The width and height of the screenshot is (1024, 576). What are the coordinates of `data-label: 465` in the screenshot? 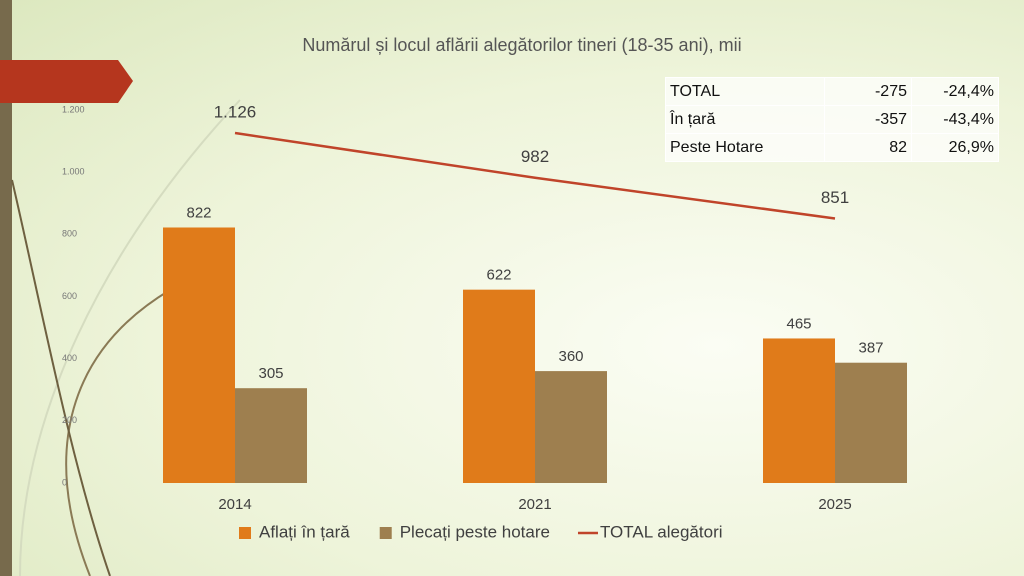 It's located at (798, 323).